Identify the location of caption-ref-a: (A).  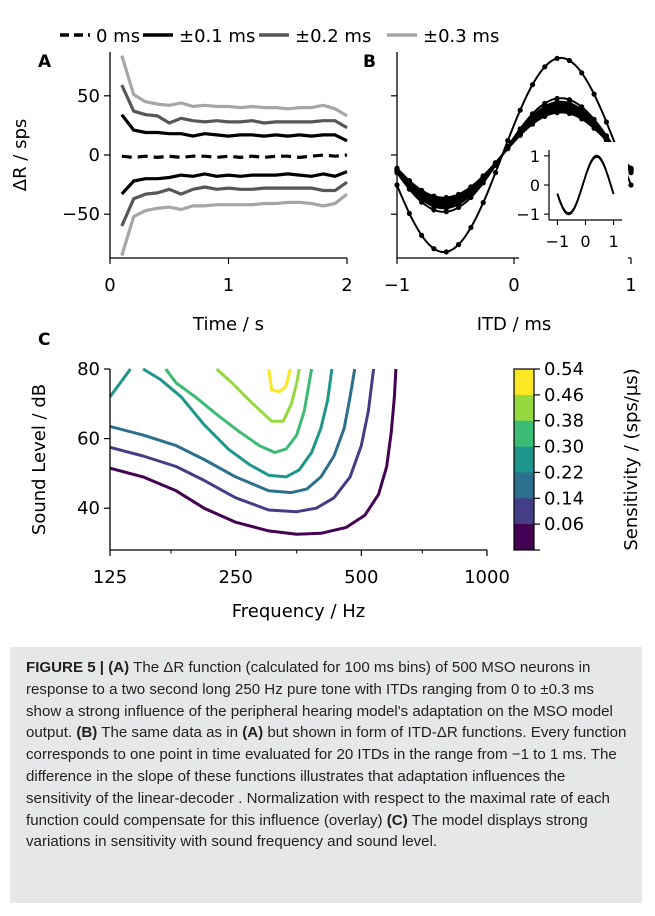
(119, 667).